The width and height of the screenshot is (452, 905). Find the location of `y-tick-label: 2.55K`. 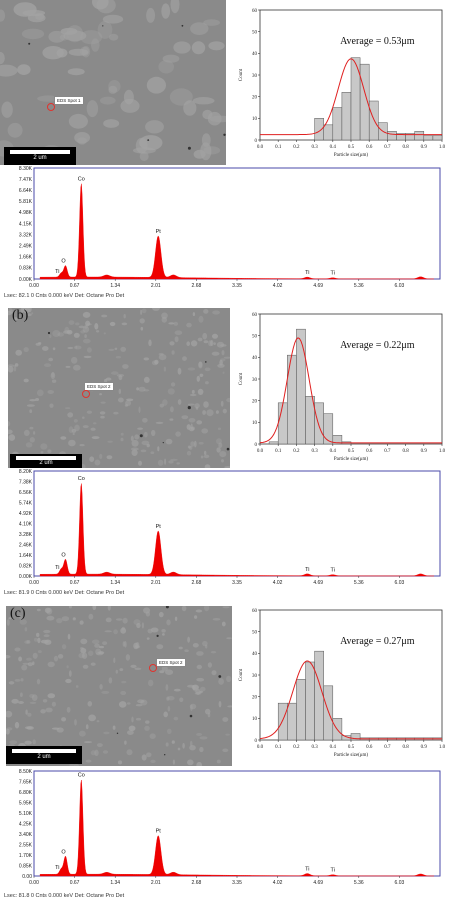

y-tick-label: 2.55K is located at coordinates (26, 845).